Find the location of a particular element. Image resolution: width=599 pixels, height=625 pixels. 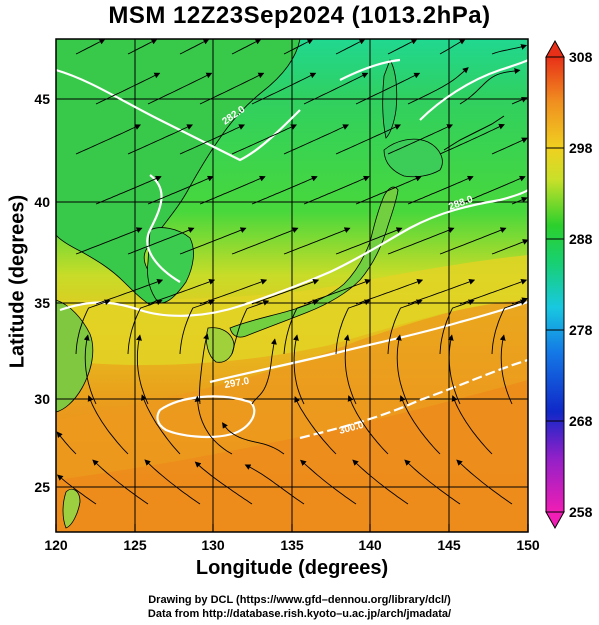

colorbar-tick-label: 258 is located at coordinates (581, 512).